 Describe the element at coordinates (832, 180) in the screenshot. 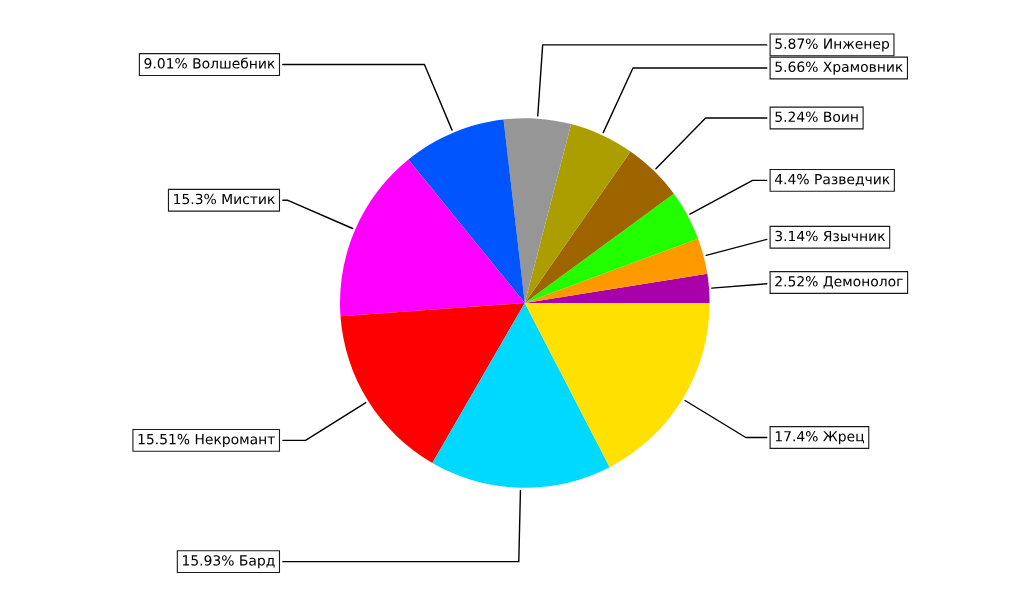

I see `slice-label: 4.4% Разведчик` at that location.